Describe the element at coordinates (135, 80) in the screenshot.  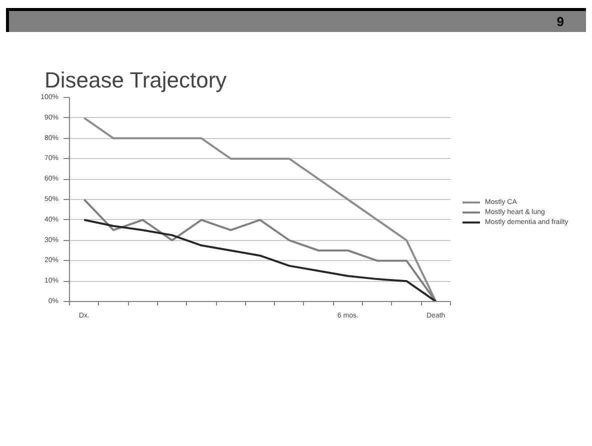
I see `chart-title: Disease Trajectory` at that location.